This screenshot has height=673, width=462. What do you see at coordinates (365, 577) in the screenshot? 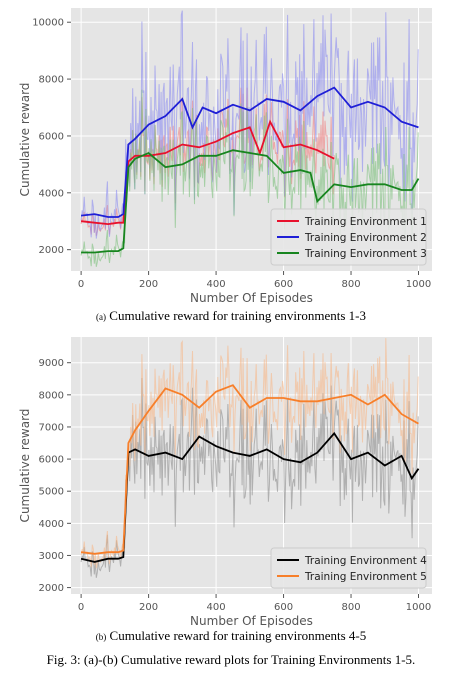
I see `chart-b-legend-label-2: Training Environment 5` at bounding box center [365, 577].